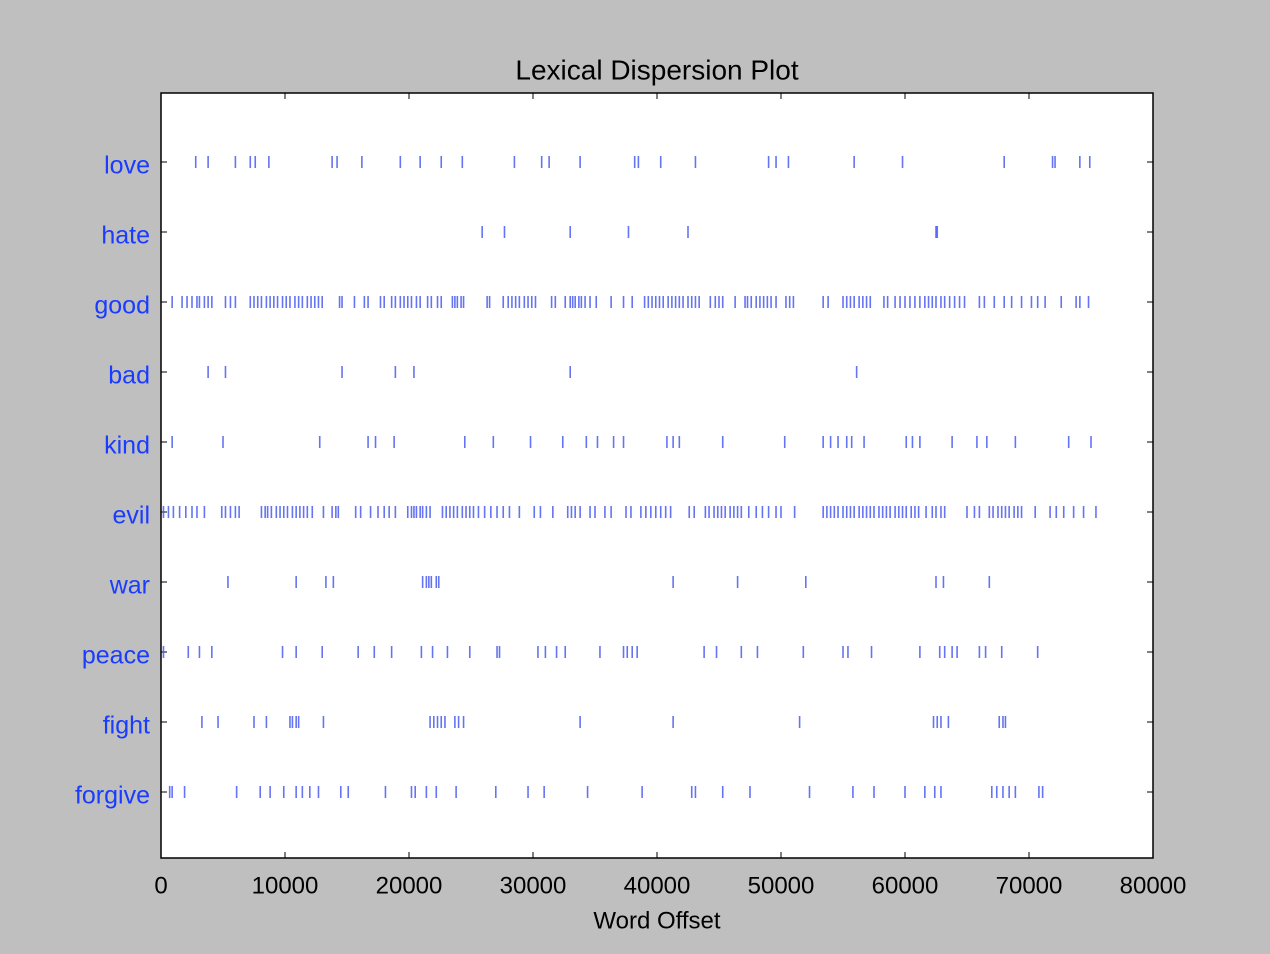 The width and height of the screenshot is (1270, 954). Describe the element at coordinates (125, 236) in the screenshot. I see `y-tick-label: hate` at that location.